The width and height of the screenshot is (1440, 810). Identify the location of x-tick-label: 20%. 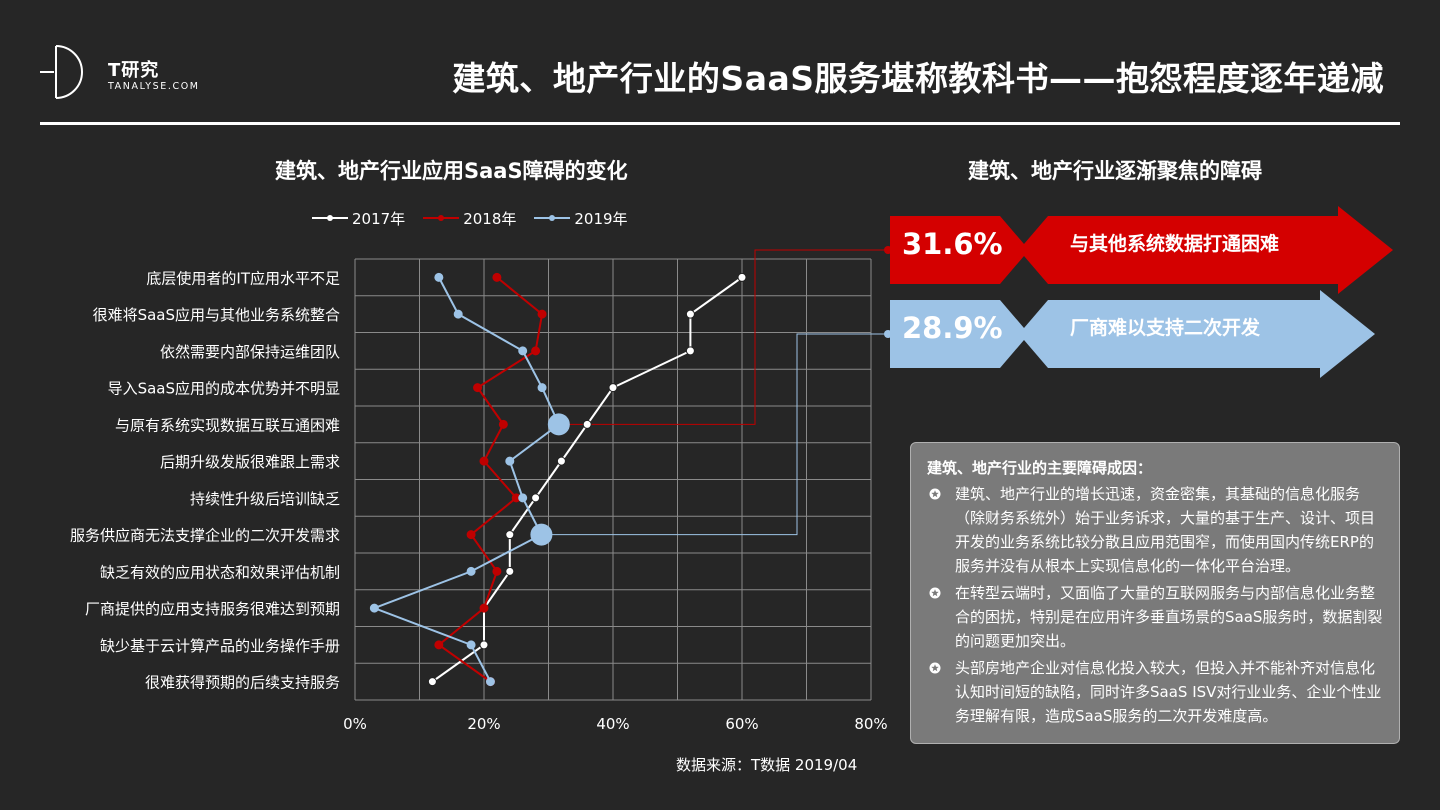
(483, 724).